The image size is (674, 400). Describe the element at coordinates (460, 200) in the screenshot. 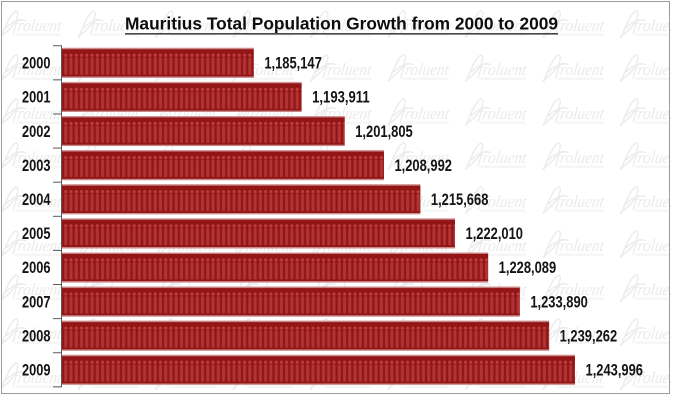

I see `svg-text: 1,215,668` at that location.